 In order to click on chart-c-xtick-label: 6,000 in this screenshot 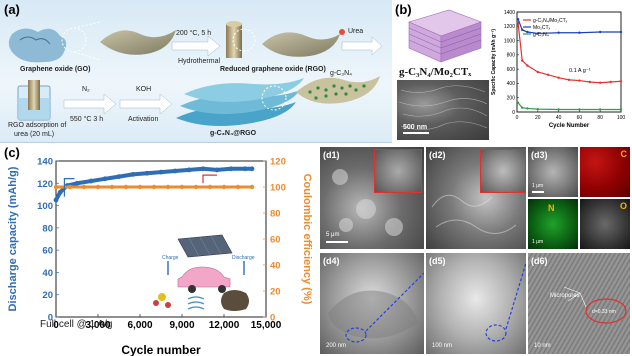, I will do `click(139, 325)`.